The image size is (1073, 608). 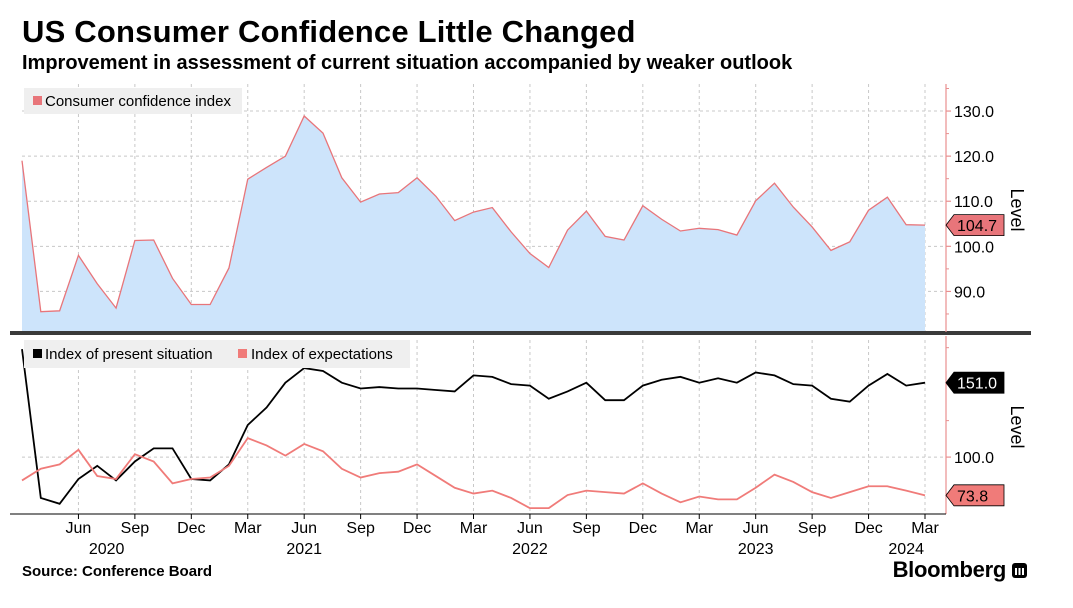 What do you see at coordinates (973, 202) in the screenshot?
I see `y-tick-label-top-2: 110.0` at bounding box center [973, 202].